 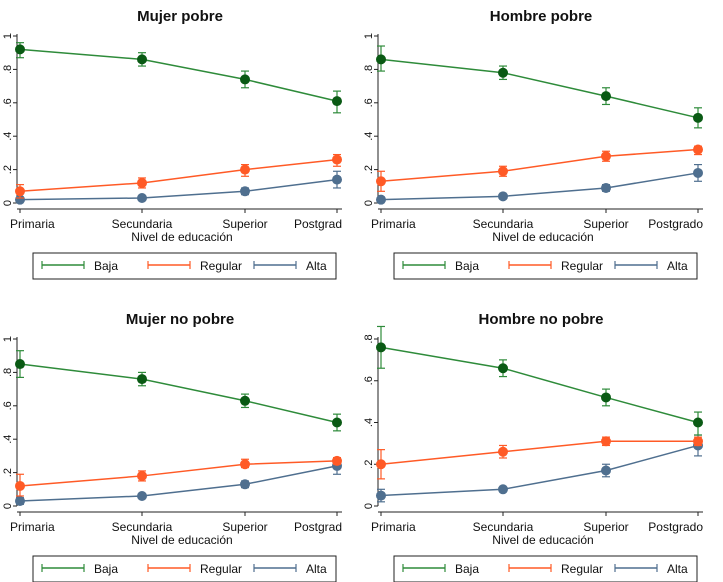 I want to click on panel-title: Mujer pobre, so click(x=180, y=16).